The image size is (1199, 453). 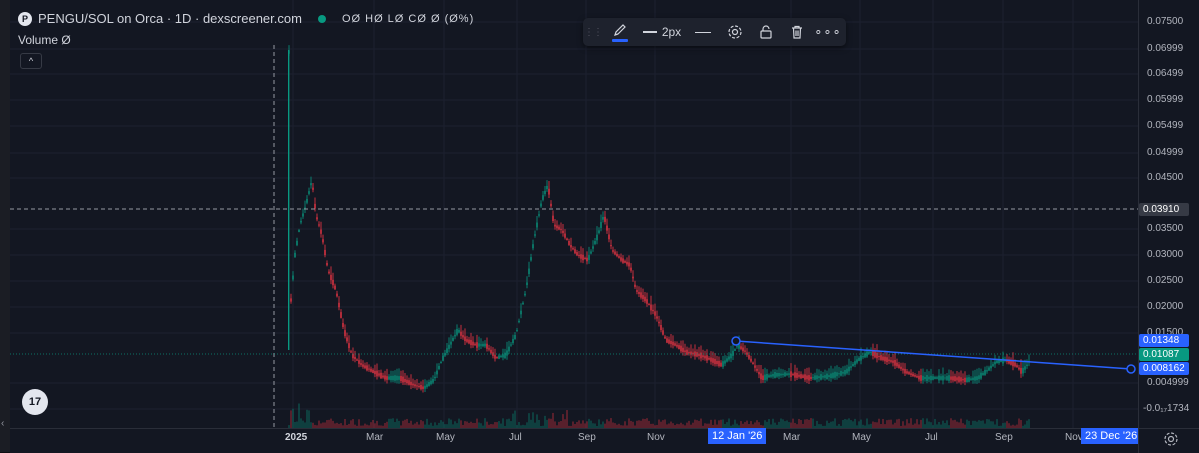 I want to click on time-tick-label: Nov, so click(x=656, y=437).